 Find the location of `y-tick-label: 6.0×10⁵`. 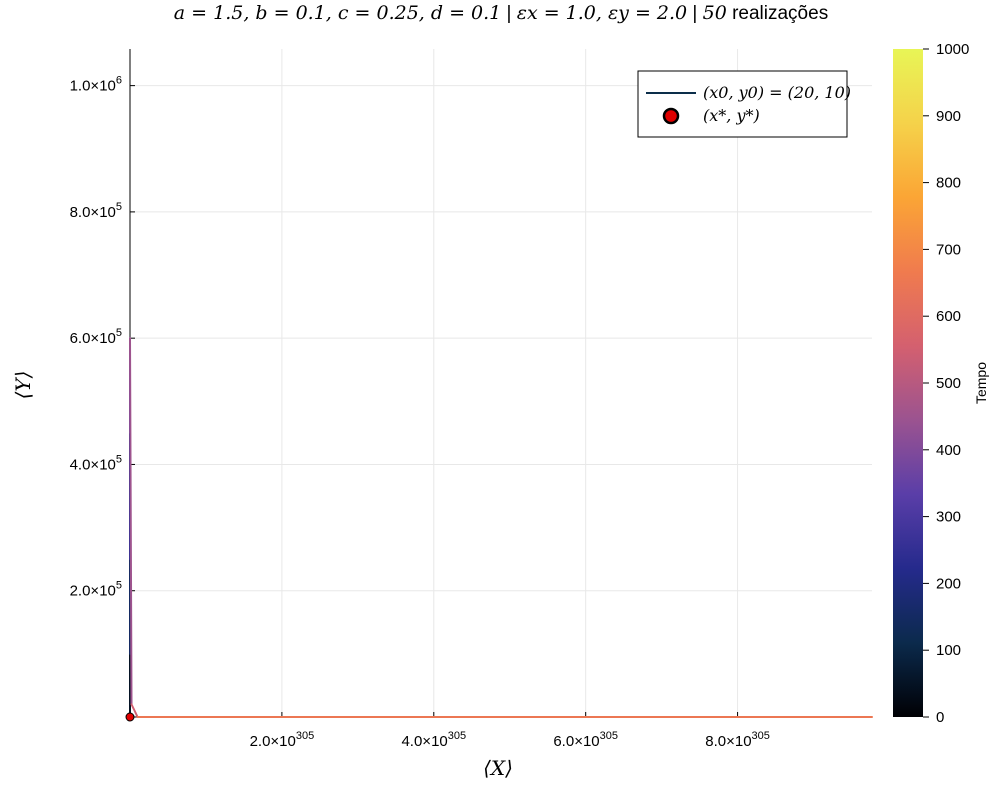

y-tick-label: 6.0×10⁵ is located at coordinates (96, 337).